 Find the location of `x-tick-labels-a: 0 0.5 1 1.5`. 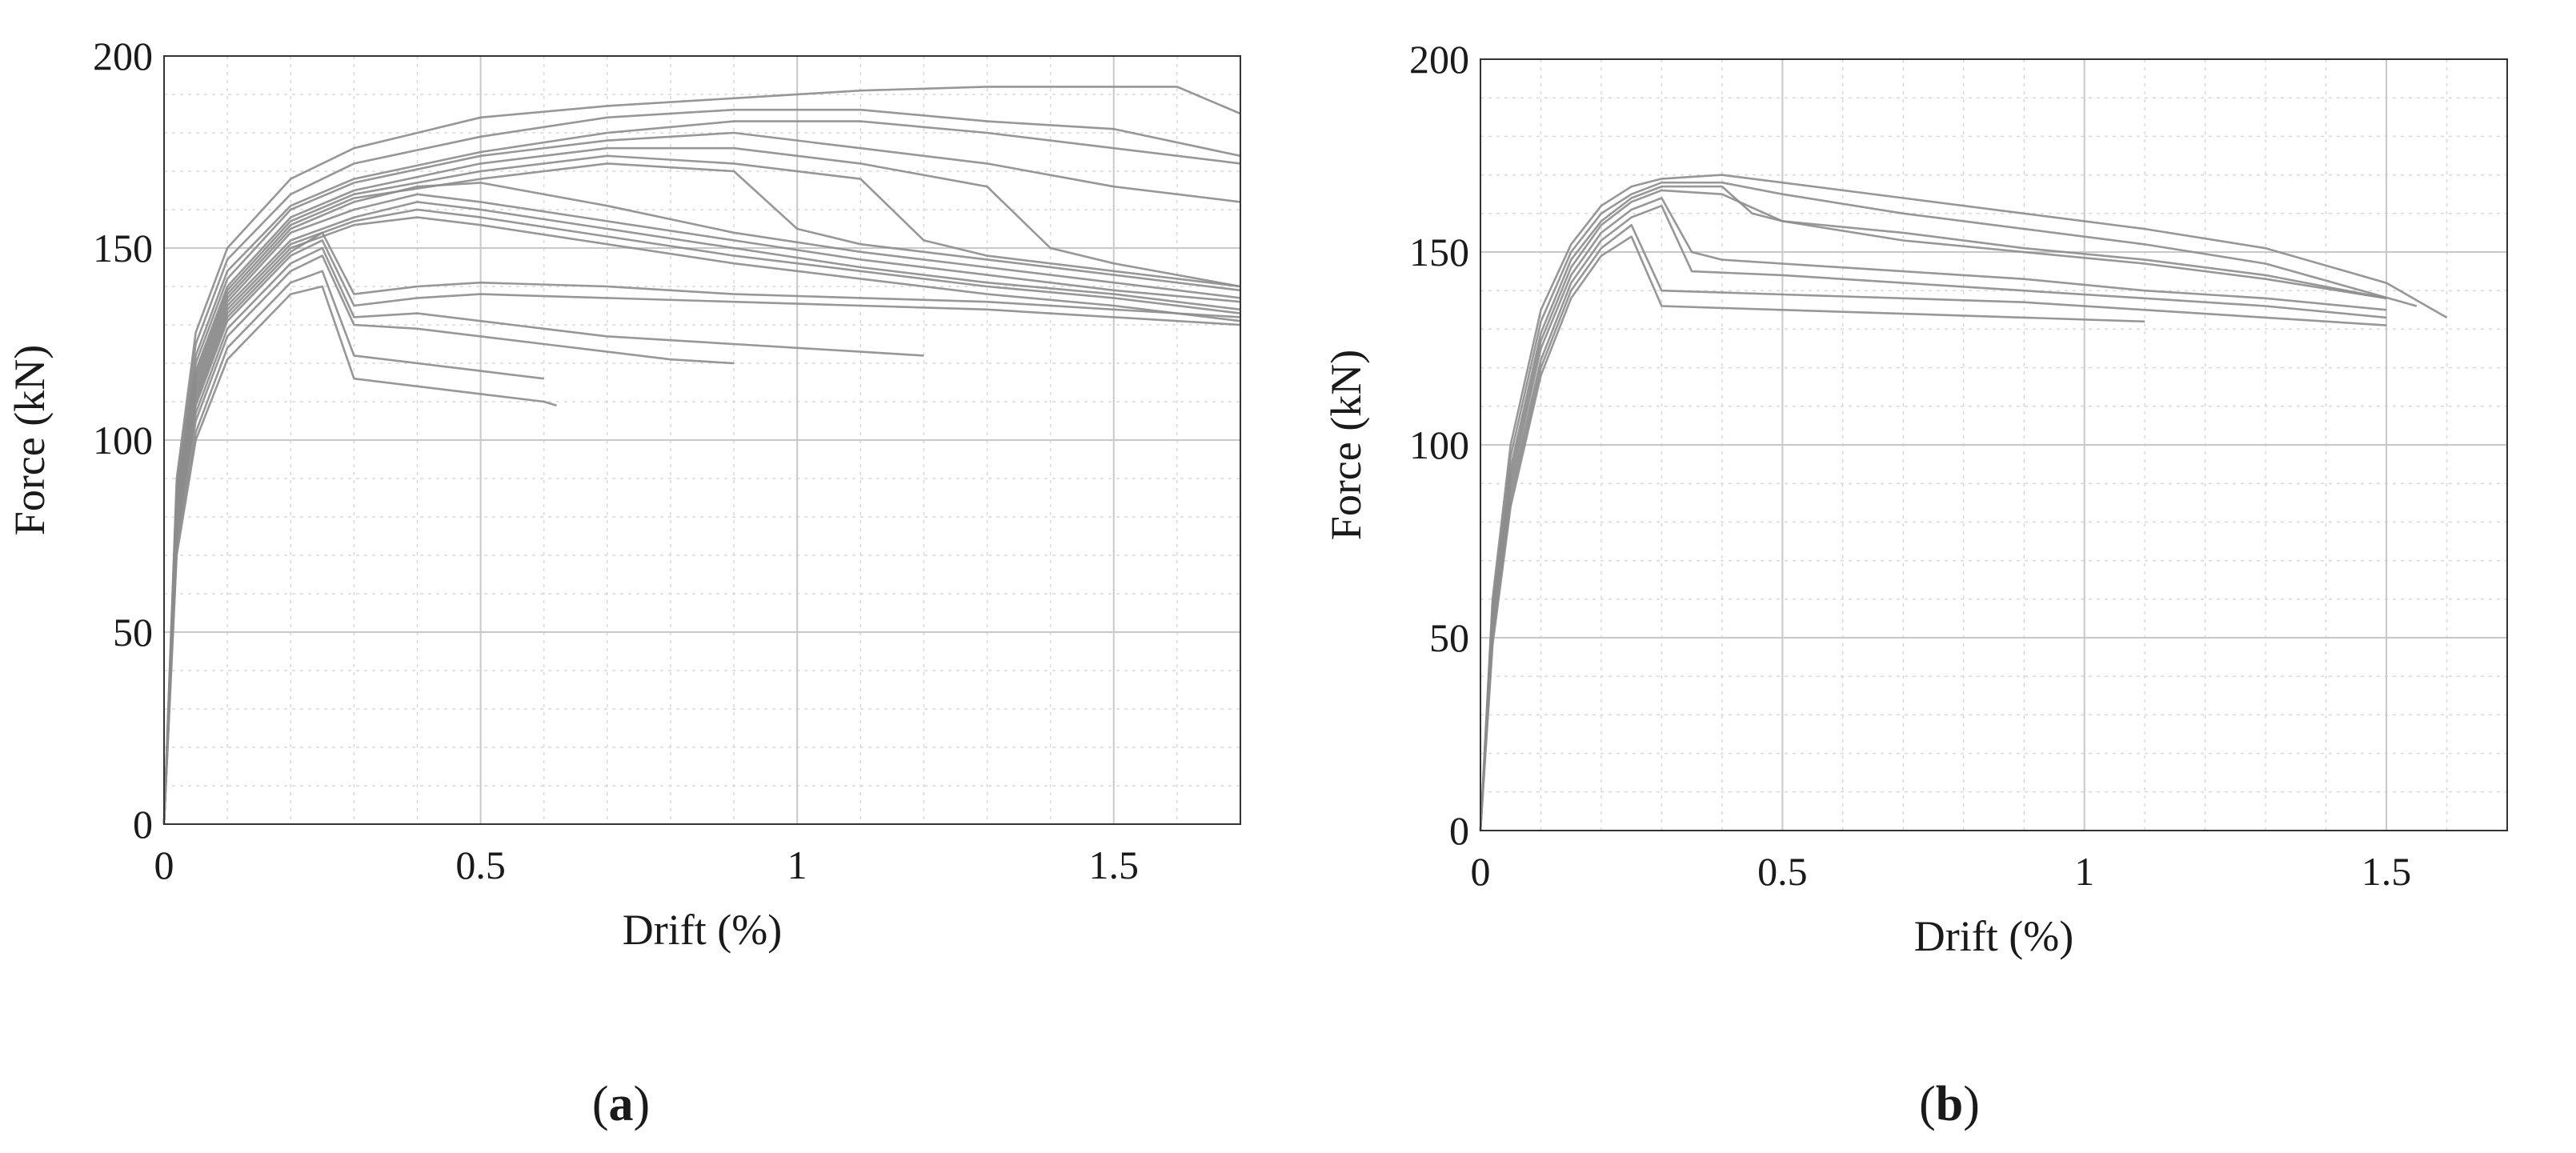

x-tick-labels-a: 0 0.5 1 1.5 is located at coordinates (647, 865).